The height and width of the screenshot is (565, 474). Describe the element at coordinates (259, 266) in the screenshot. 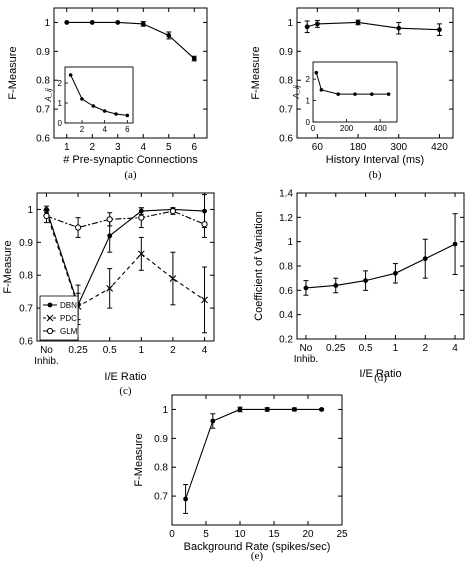

I see `y-axis-label: Coefficient of Variation` at that location.